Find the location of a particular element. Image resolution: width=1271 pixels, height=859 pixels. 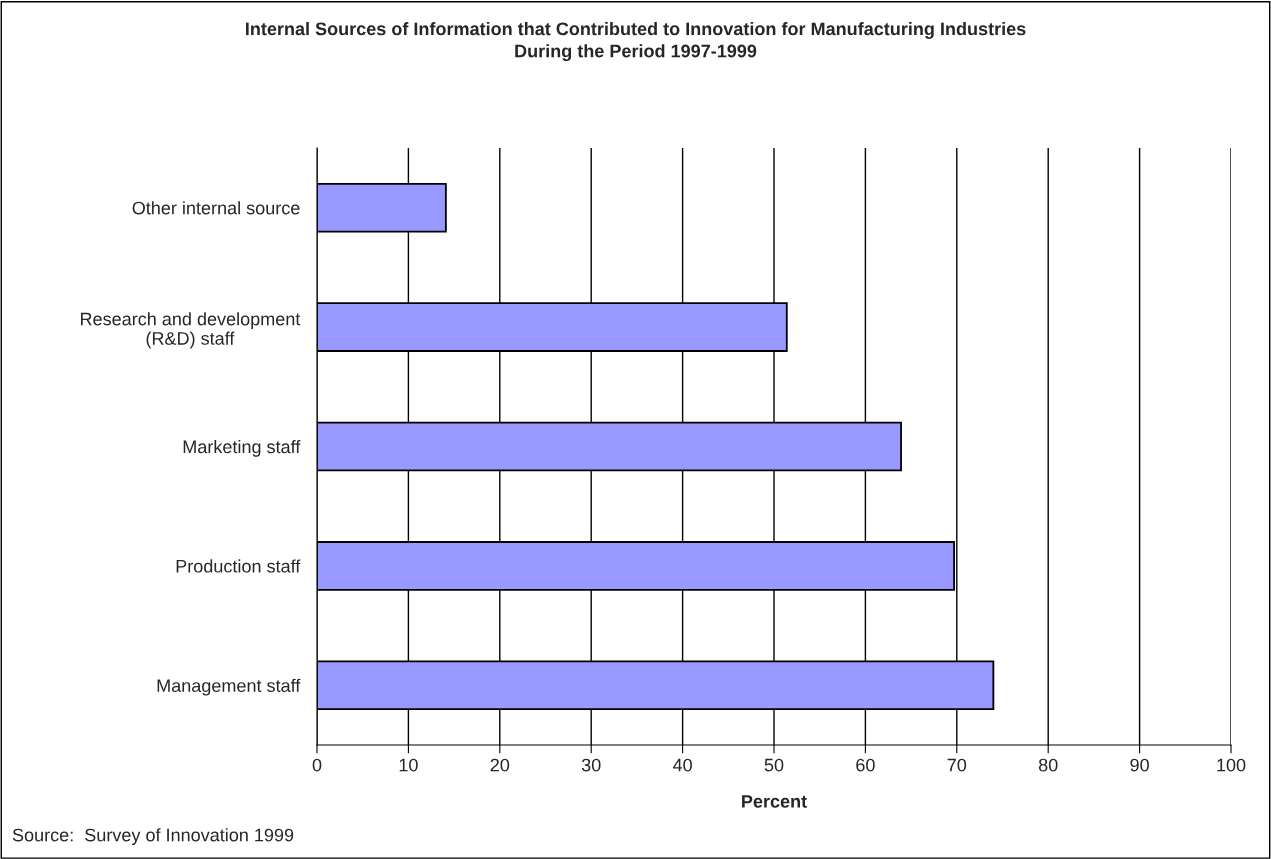

y-tick-label: Research and development (R&D) staff is located at coordinates (191, 330).